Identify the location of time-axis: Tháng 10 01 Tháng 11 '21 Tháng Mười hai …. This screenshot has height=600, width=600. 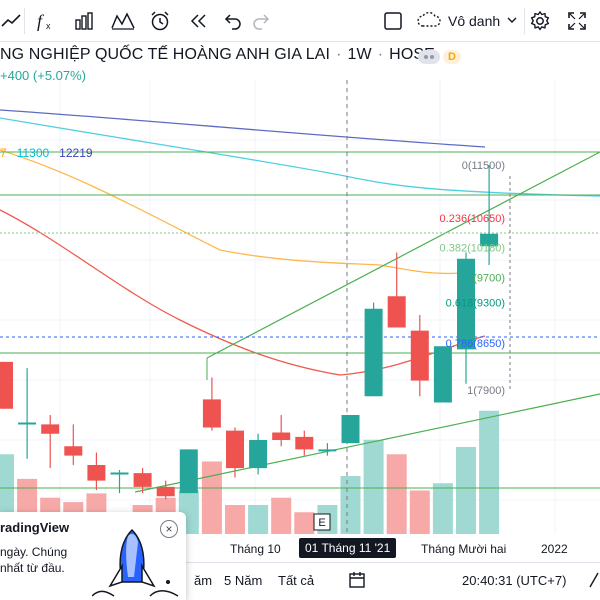
(300, 548).